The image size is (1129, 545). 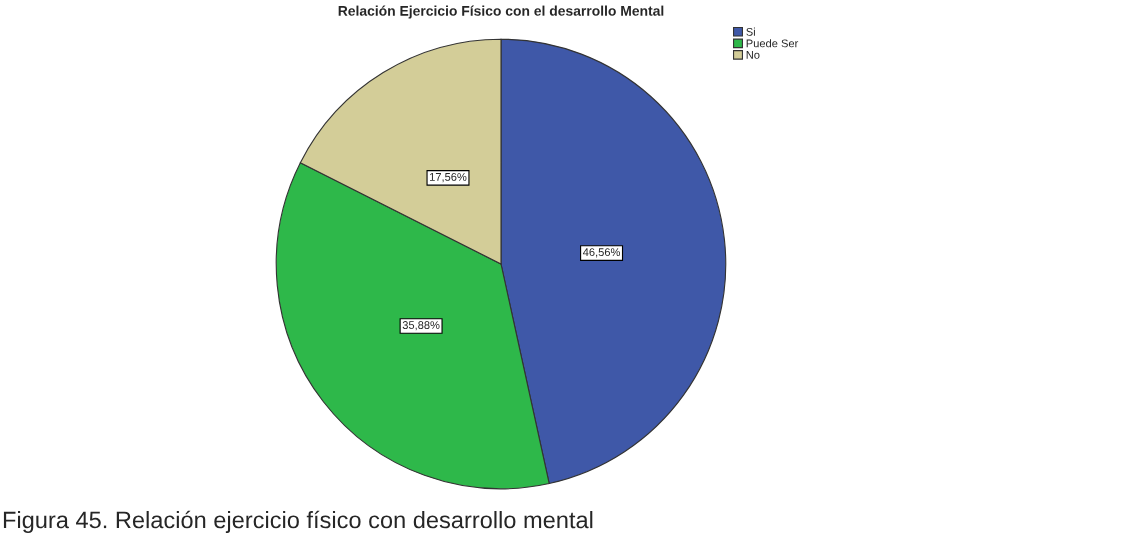 What do you see at coordinates (601, 253) in the screenshot?
I see `data-label: 46,56%` at bounding box center [601, 253].